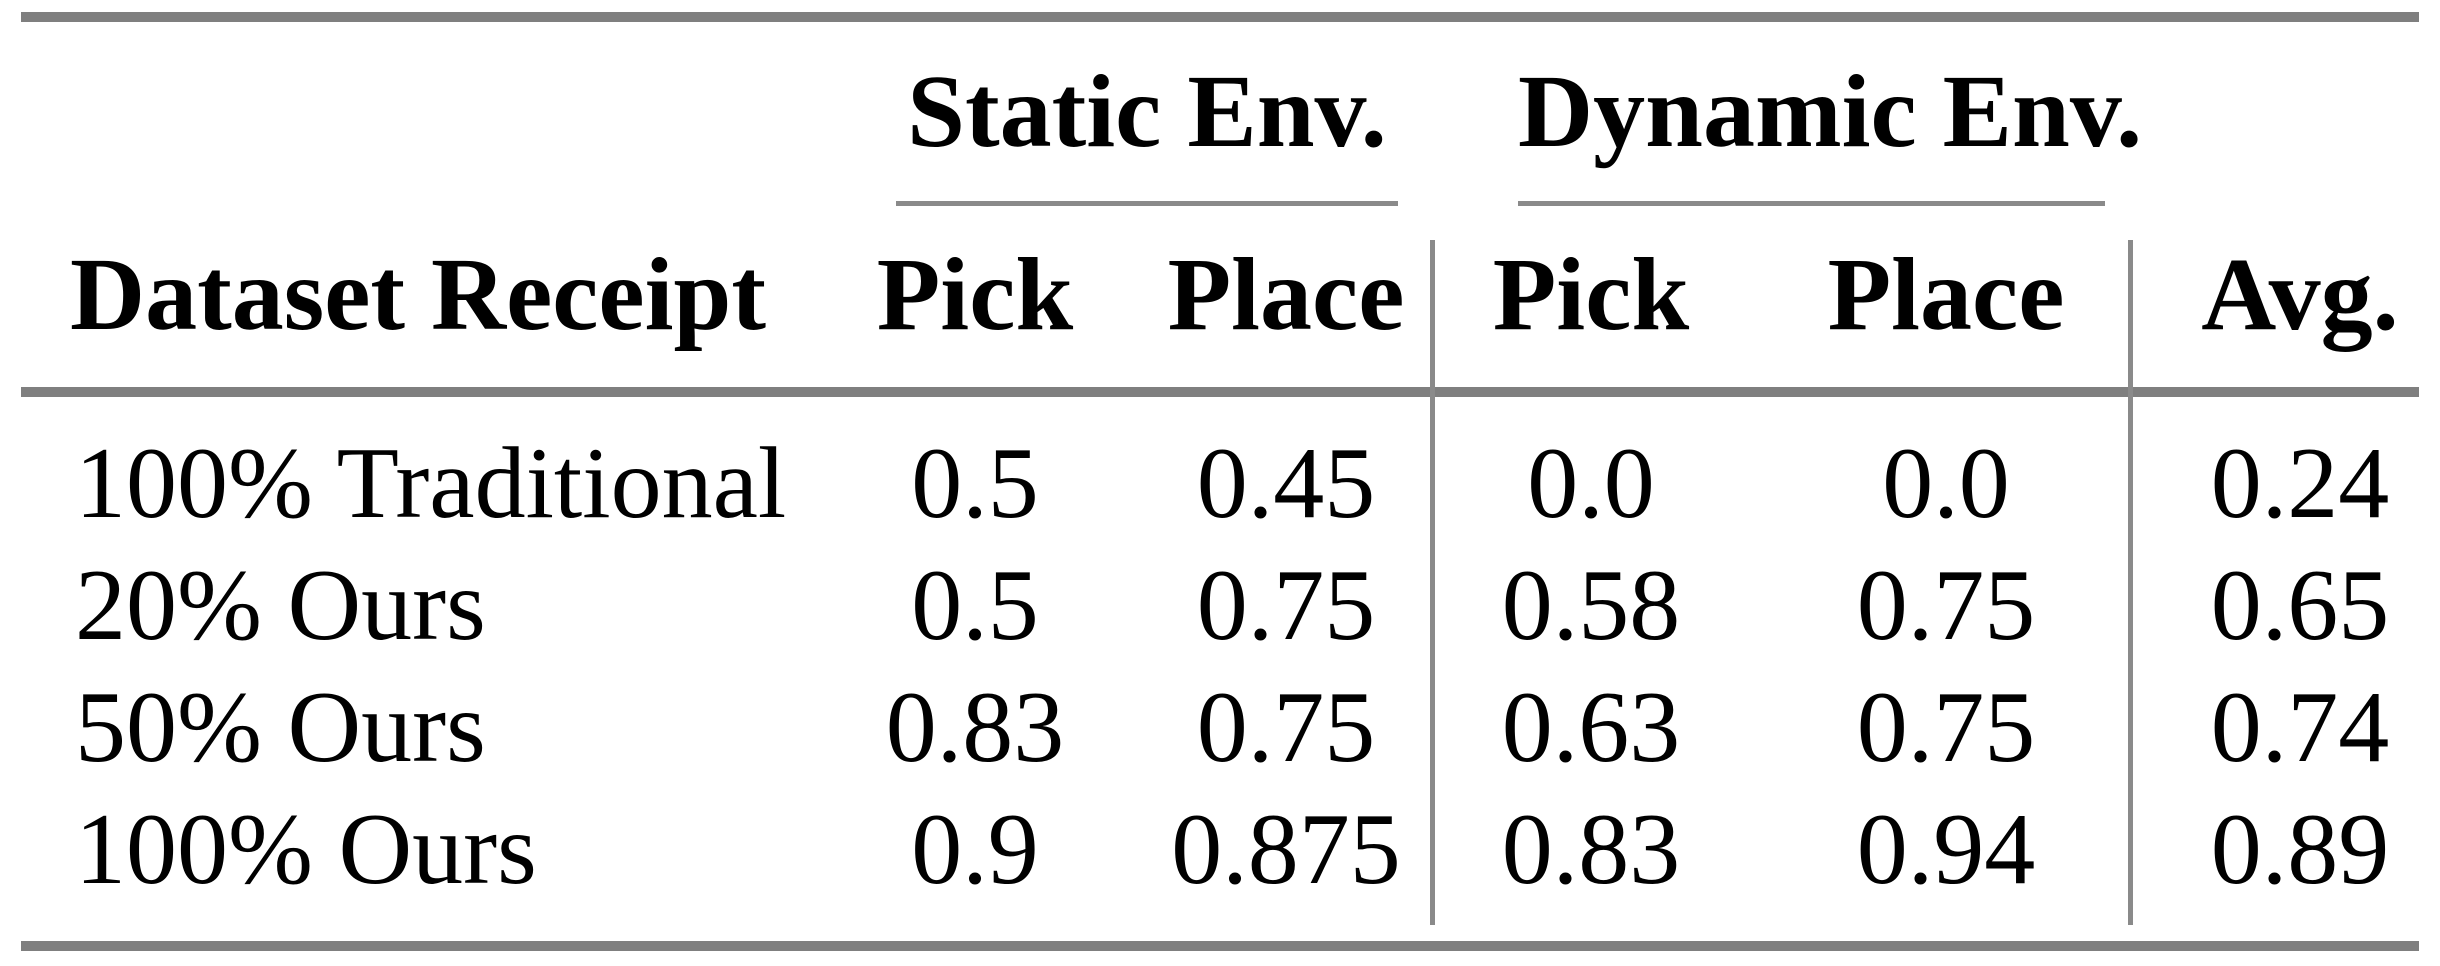 This screenshot has width=2440, height=966. I want to click on row-label: 100% Traditional, so click(431, 483).